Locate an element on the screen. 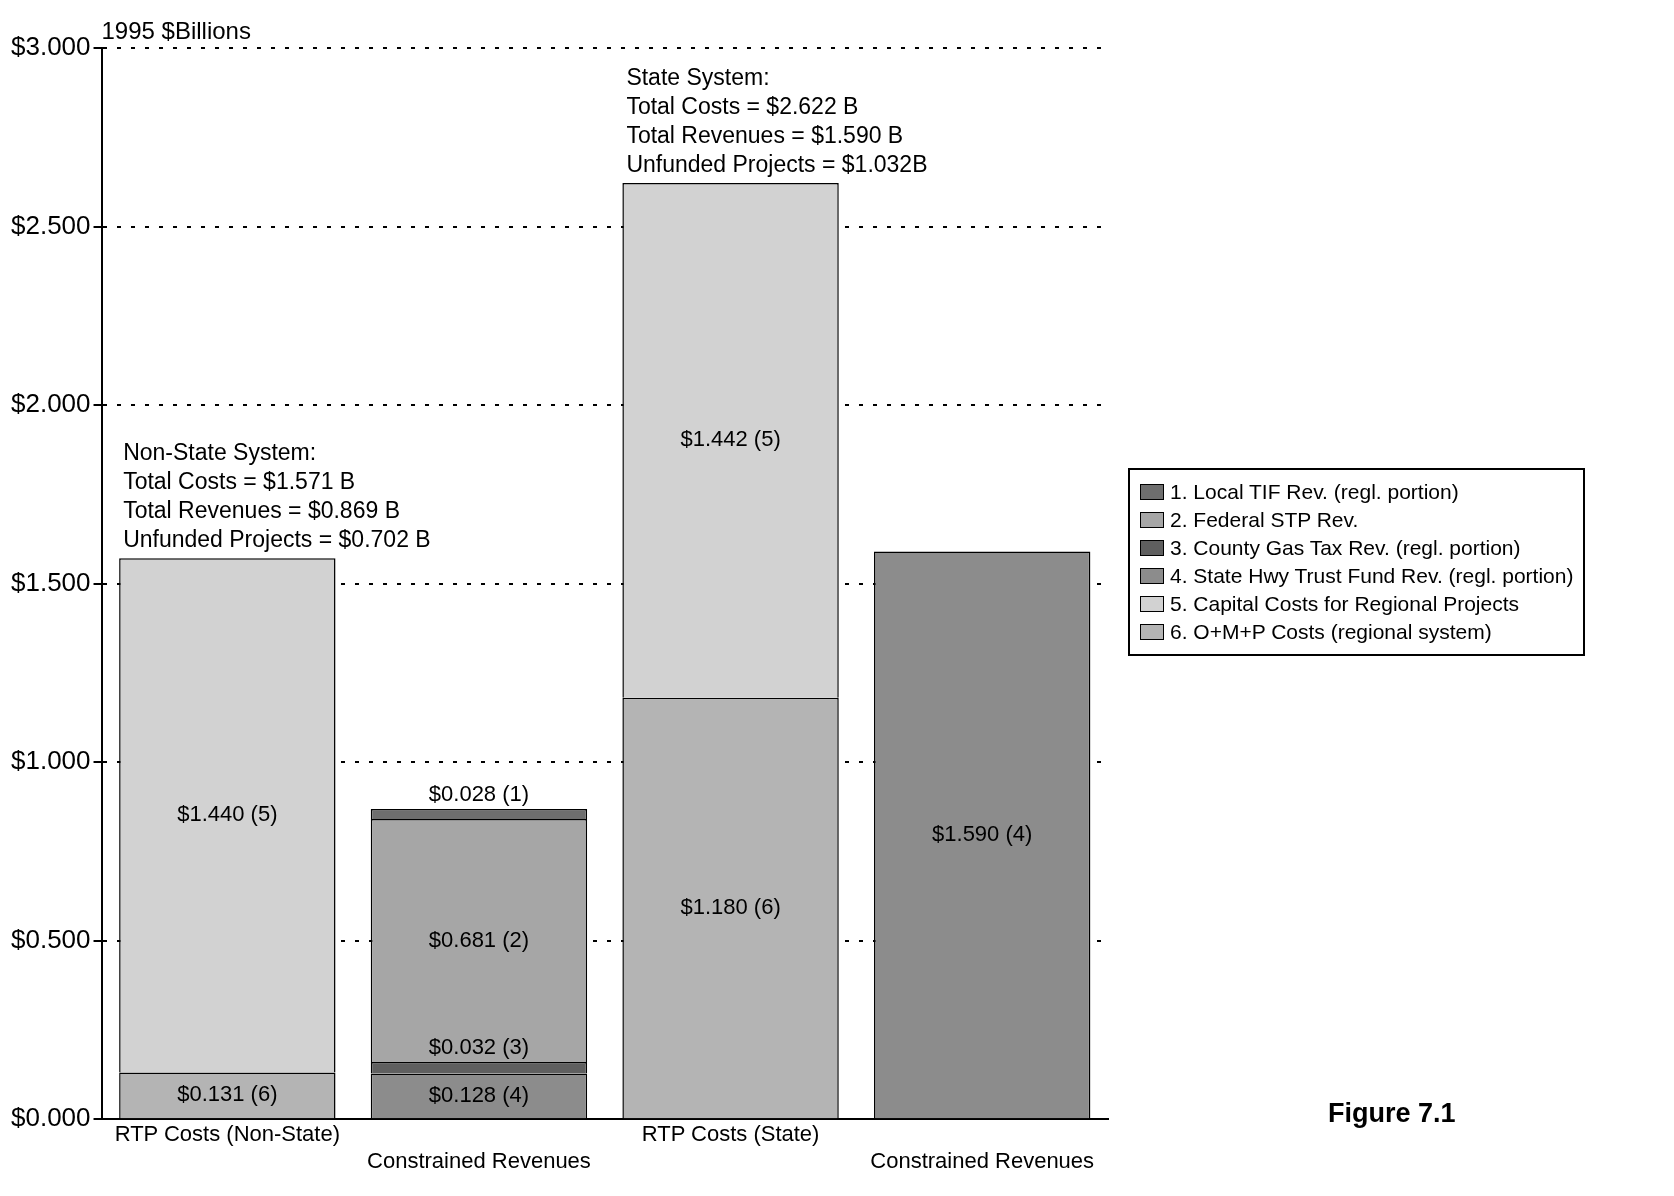 The height and width of the screenshot is (1196, 1674). legend-label: 1. Local TIF Rev. (regl. portion) is located at coordinates (1314, 492).